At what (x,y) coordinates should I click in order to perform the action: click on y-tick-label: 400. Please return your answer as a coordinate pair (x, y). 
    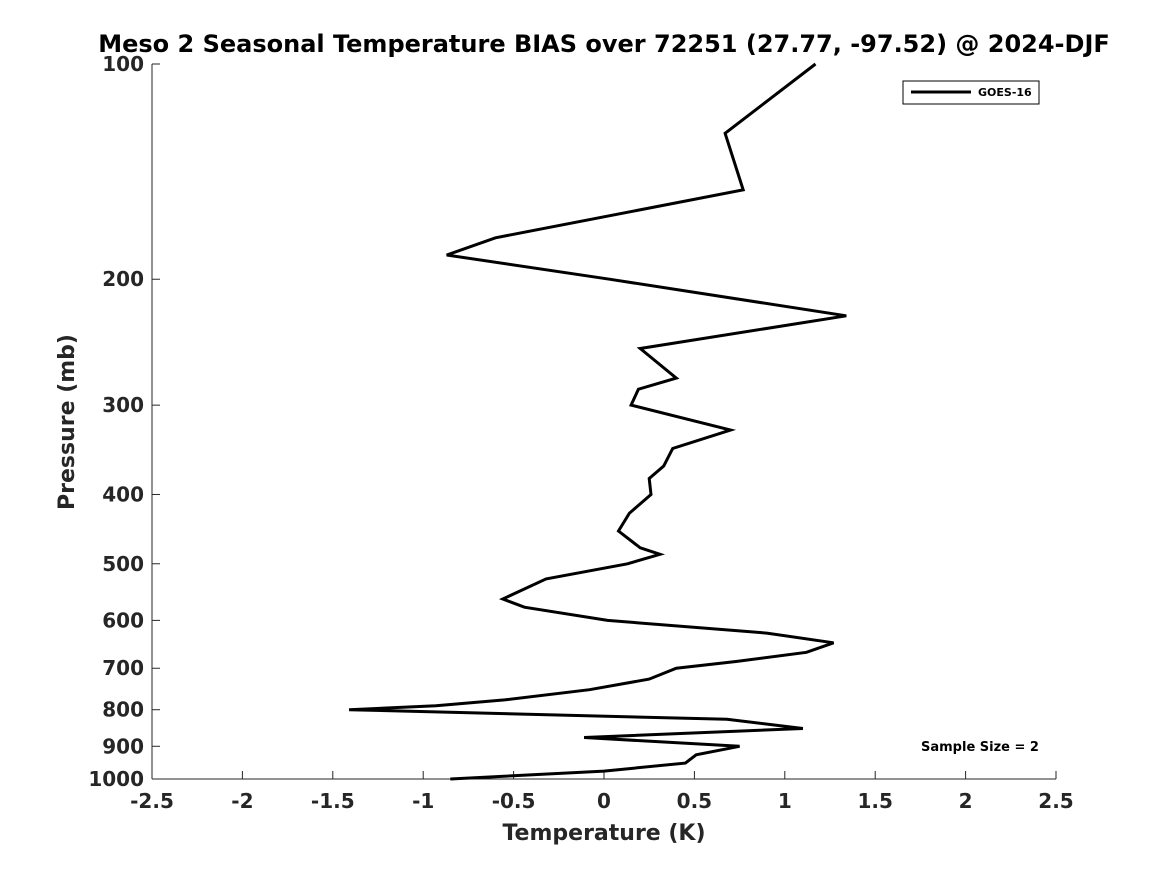
    Looking at the image, I should click on (123, 494).